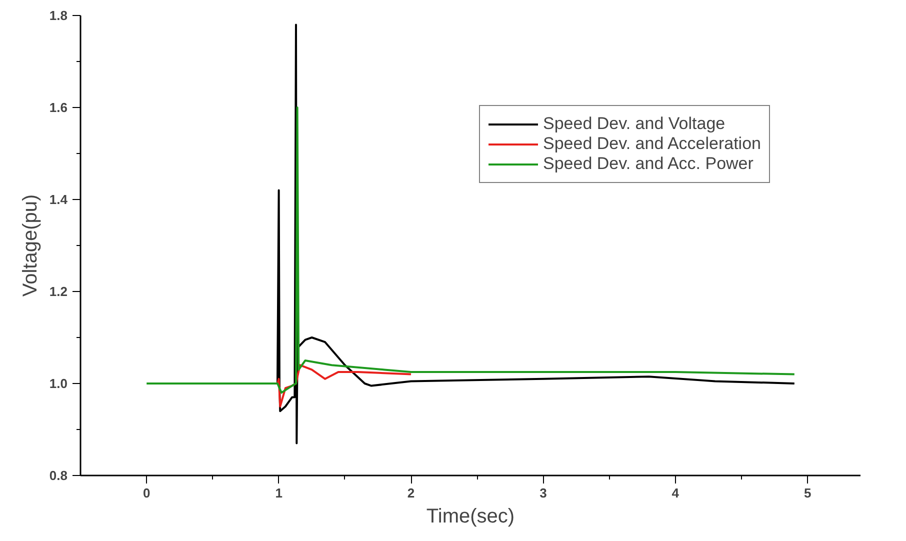 The image size is (906, 541). I want to click on y-tick-label: 1.8, so click(58, 15).